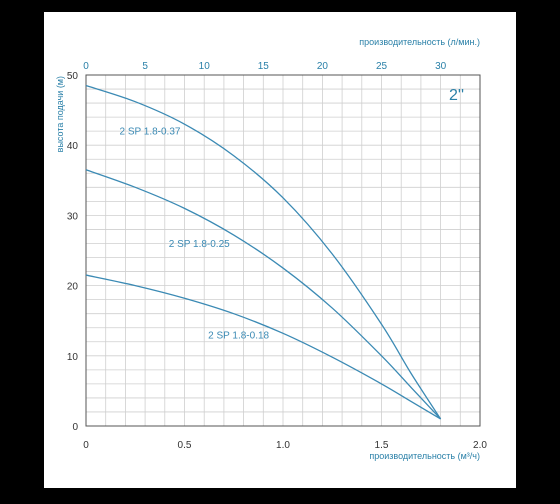  Describe the element at coordinates (199, 244) in the screenshot. I see `curve-label-2: 2 SP 1.8-0.25` at that location.